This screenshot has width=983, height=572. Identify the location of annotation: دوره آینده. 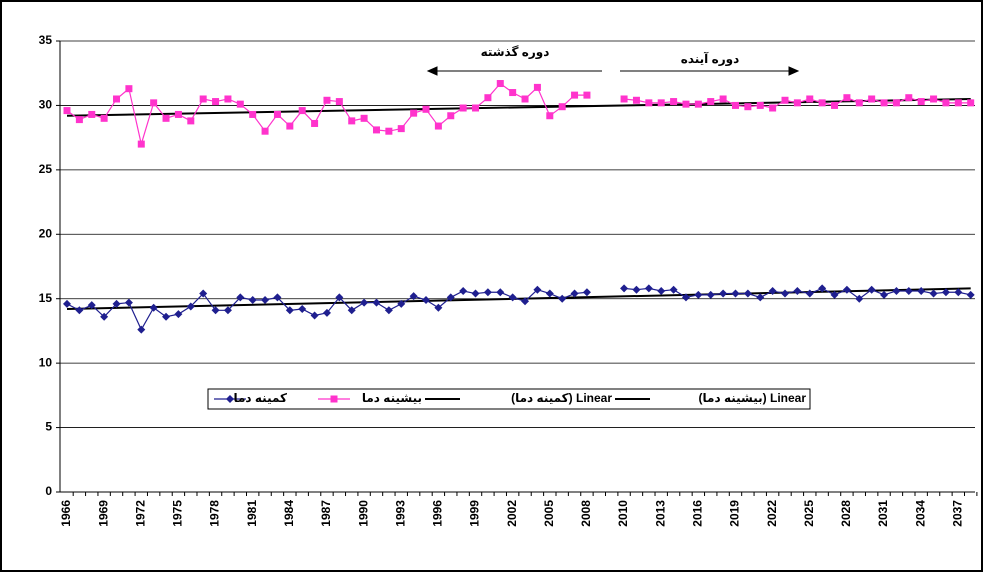
(710, 59).